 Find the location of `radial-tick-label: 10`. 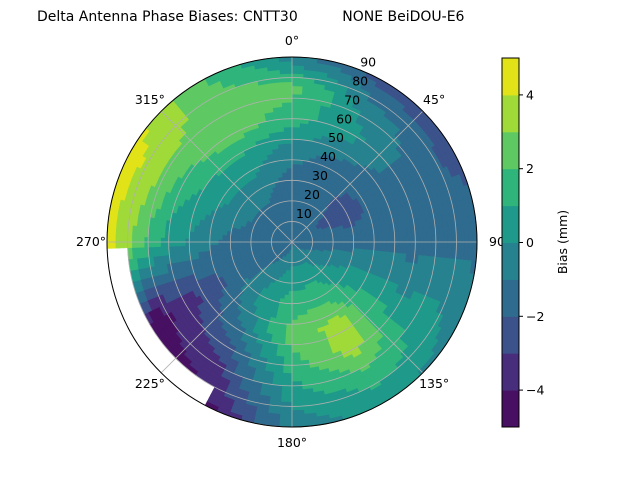

radial-tick-label: 10 is located at coordinates (304, 213).